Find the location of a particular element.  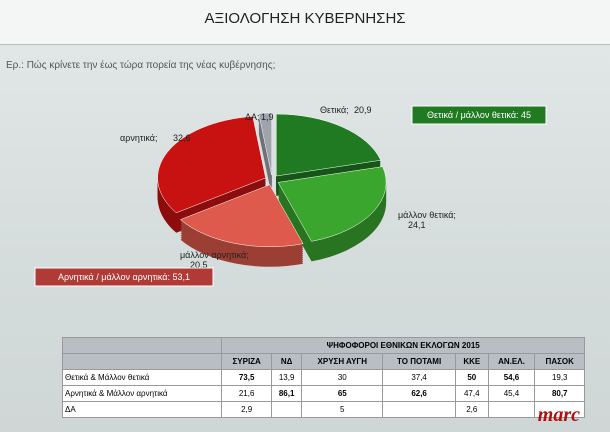

title-bar: ΑΞΙΟΛΟΓΗΣΗ ΚΥΒΕΡΝΗΣΗΣ is located at coordinates (305, 22).